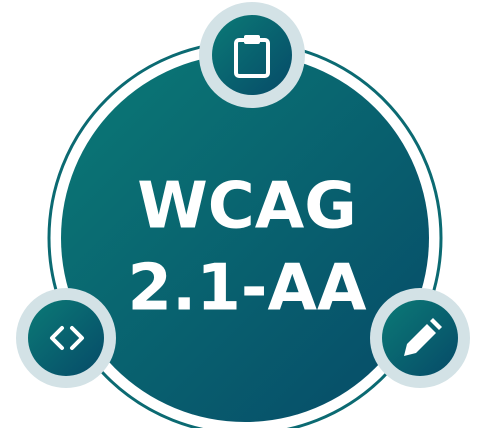 The image size is (487, 428). What do you see at coordinates (252, 55) in the screenshot?
I see `clipboard-badge` at bounding box center [252, 55].